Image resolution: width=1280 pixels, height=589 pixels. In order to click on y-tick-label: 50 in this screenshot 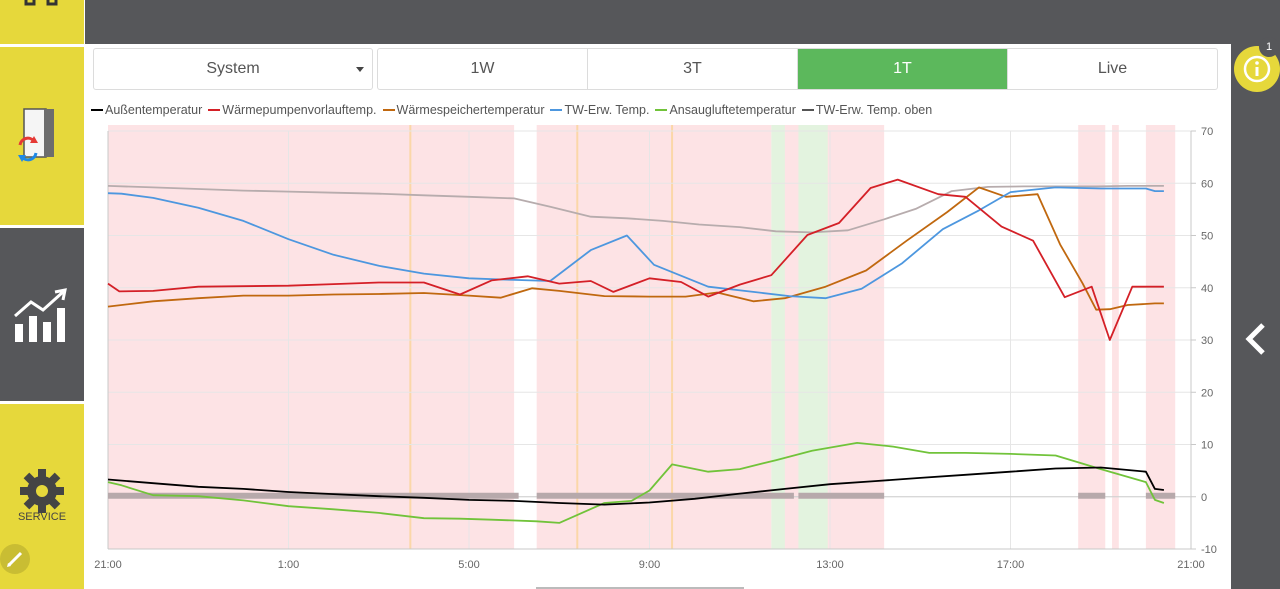, I will do `click(1207, 237)`.